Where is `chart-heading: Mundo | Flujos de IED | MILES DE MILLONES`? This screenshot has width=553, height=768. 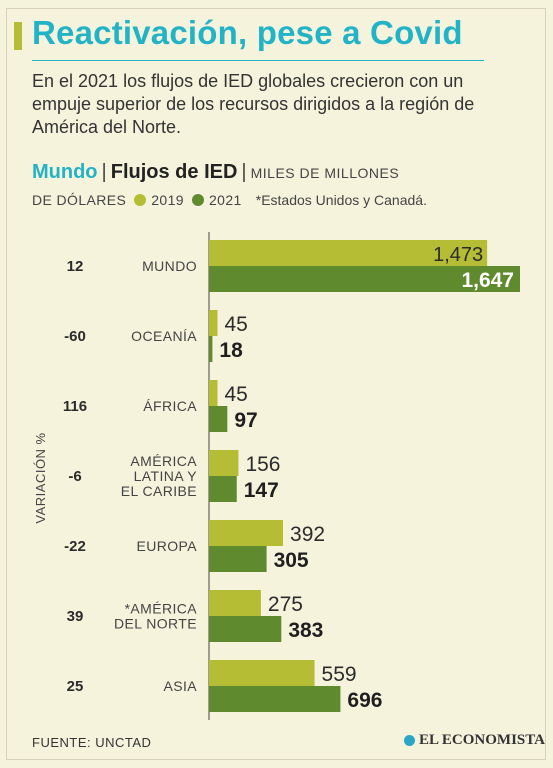
chart-heading: Mundo | Flujos de IED | MILES DE MILLONES is located at coordinates (215, 172).